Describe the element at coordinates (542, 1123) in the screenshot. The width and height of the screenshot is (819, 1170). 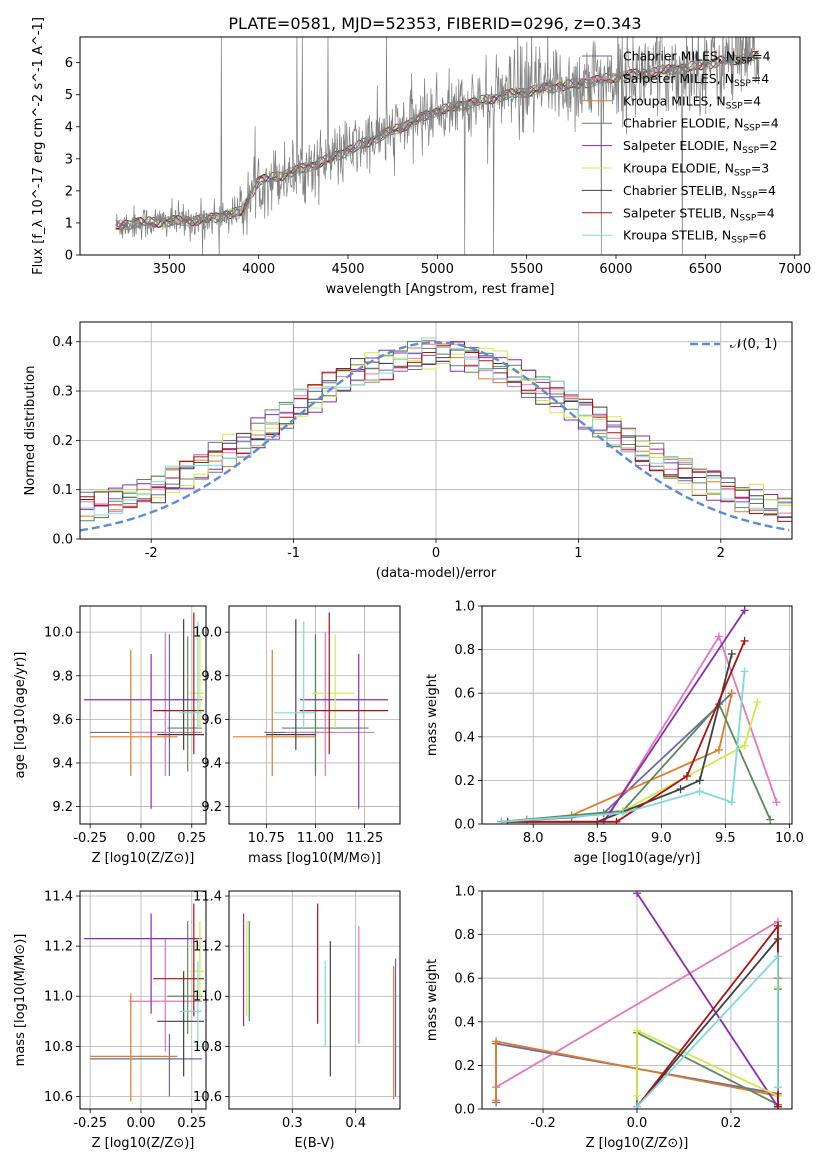
I see `x-tick-label: -0.2` at that location.